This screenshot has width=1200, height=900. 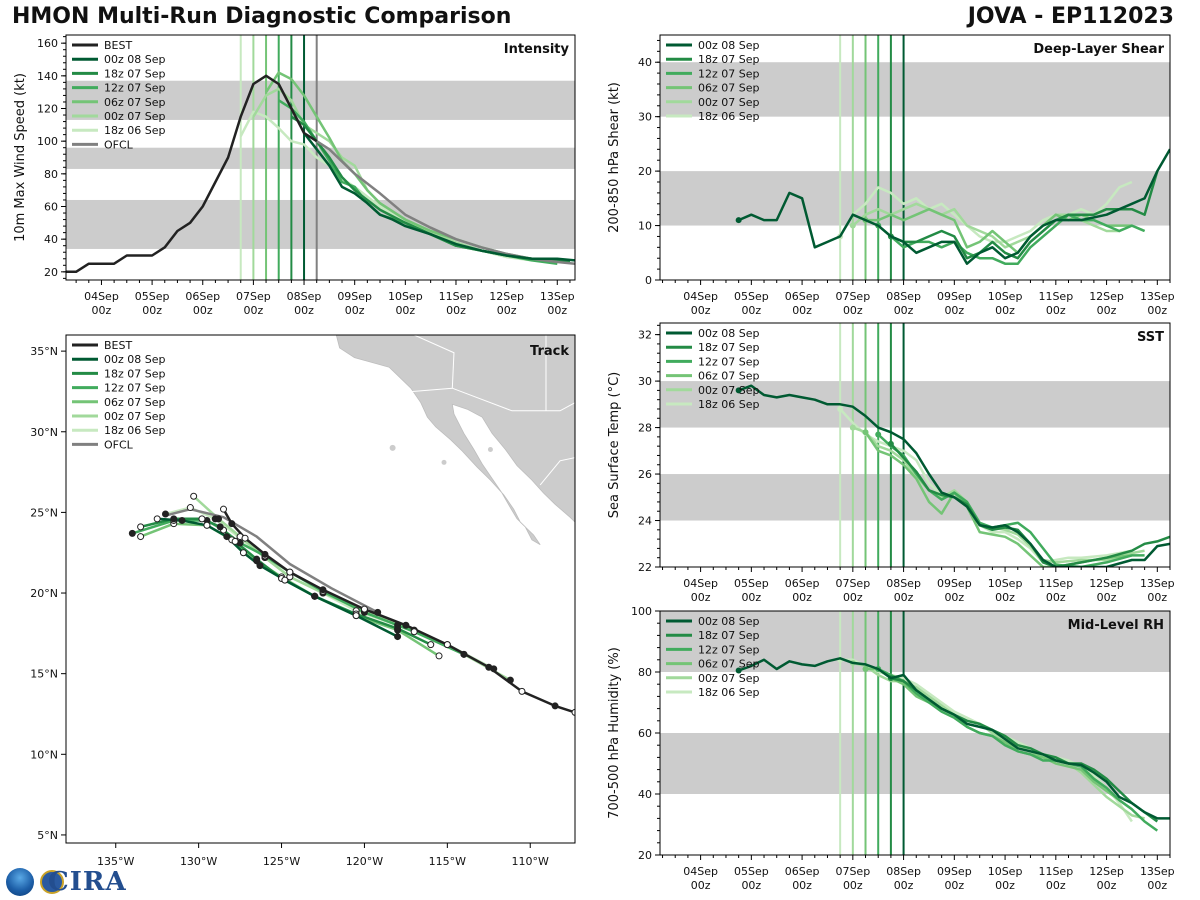 What do you see at coordinates (219, 519) in the screenshot?
I see `track-point-00z-07-sep` at bounding box center [219, 519].